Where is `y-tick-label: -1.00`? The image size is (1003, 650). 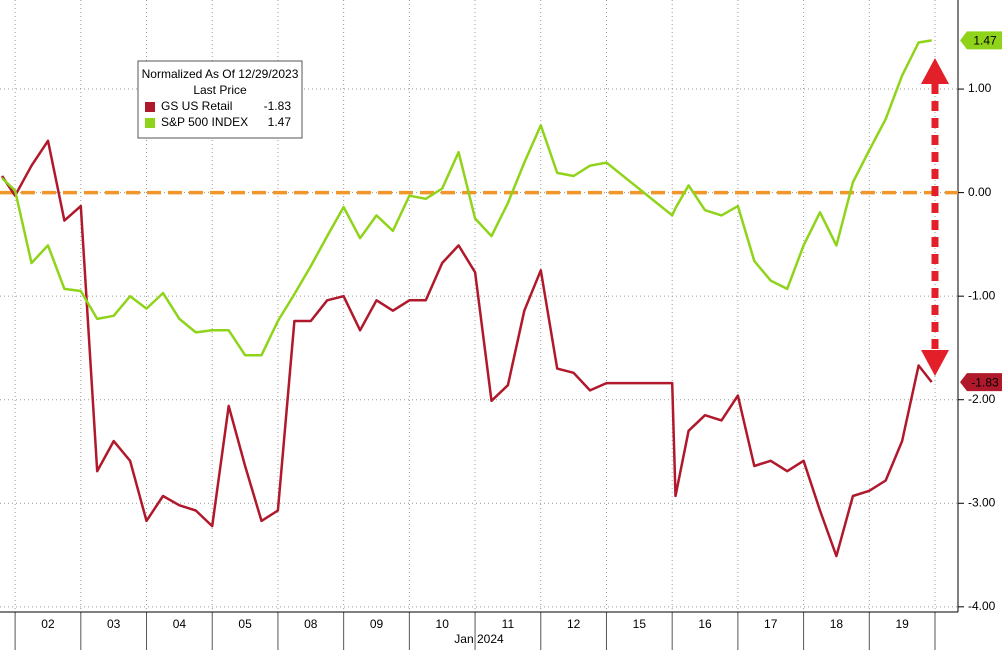 y-tick-label: -1.00 is located at coordinates (982, 295).